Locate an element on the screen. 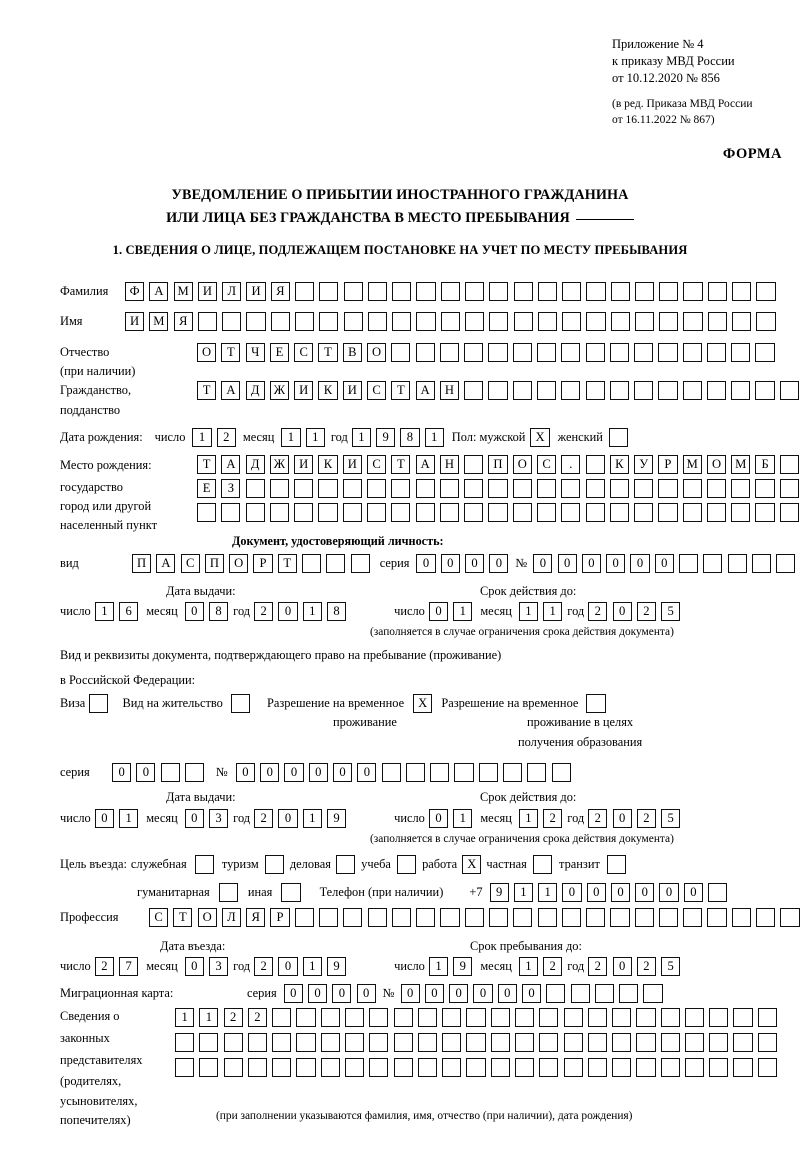 The image size is (800, 1163). char-cell: К is located at coordinates (328, 391).